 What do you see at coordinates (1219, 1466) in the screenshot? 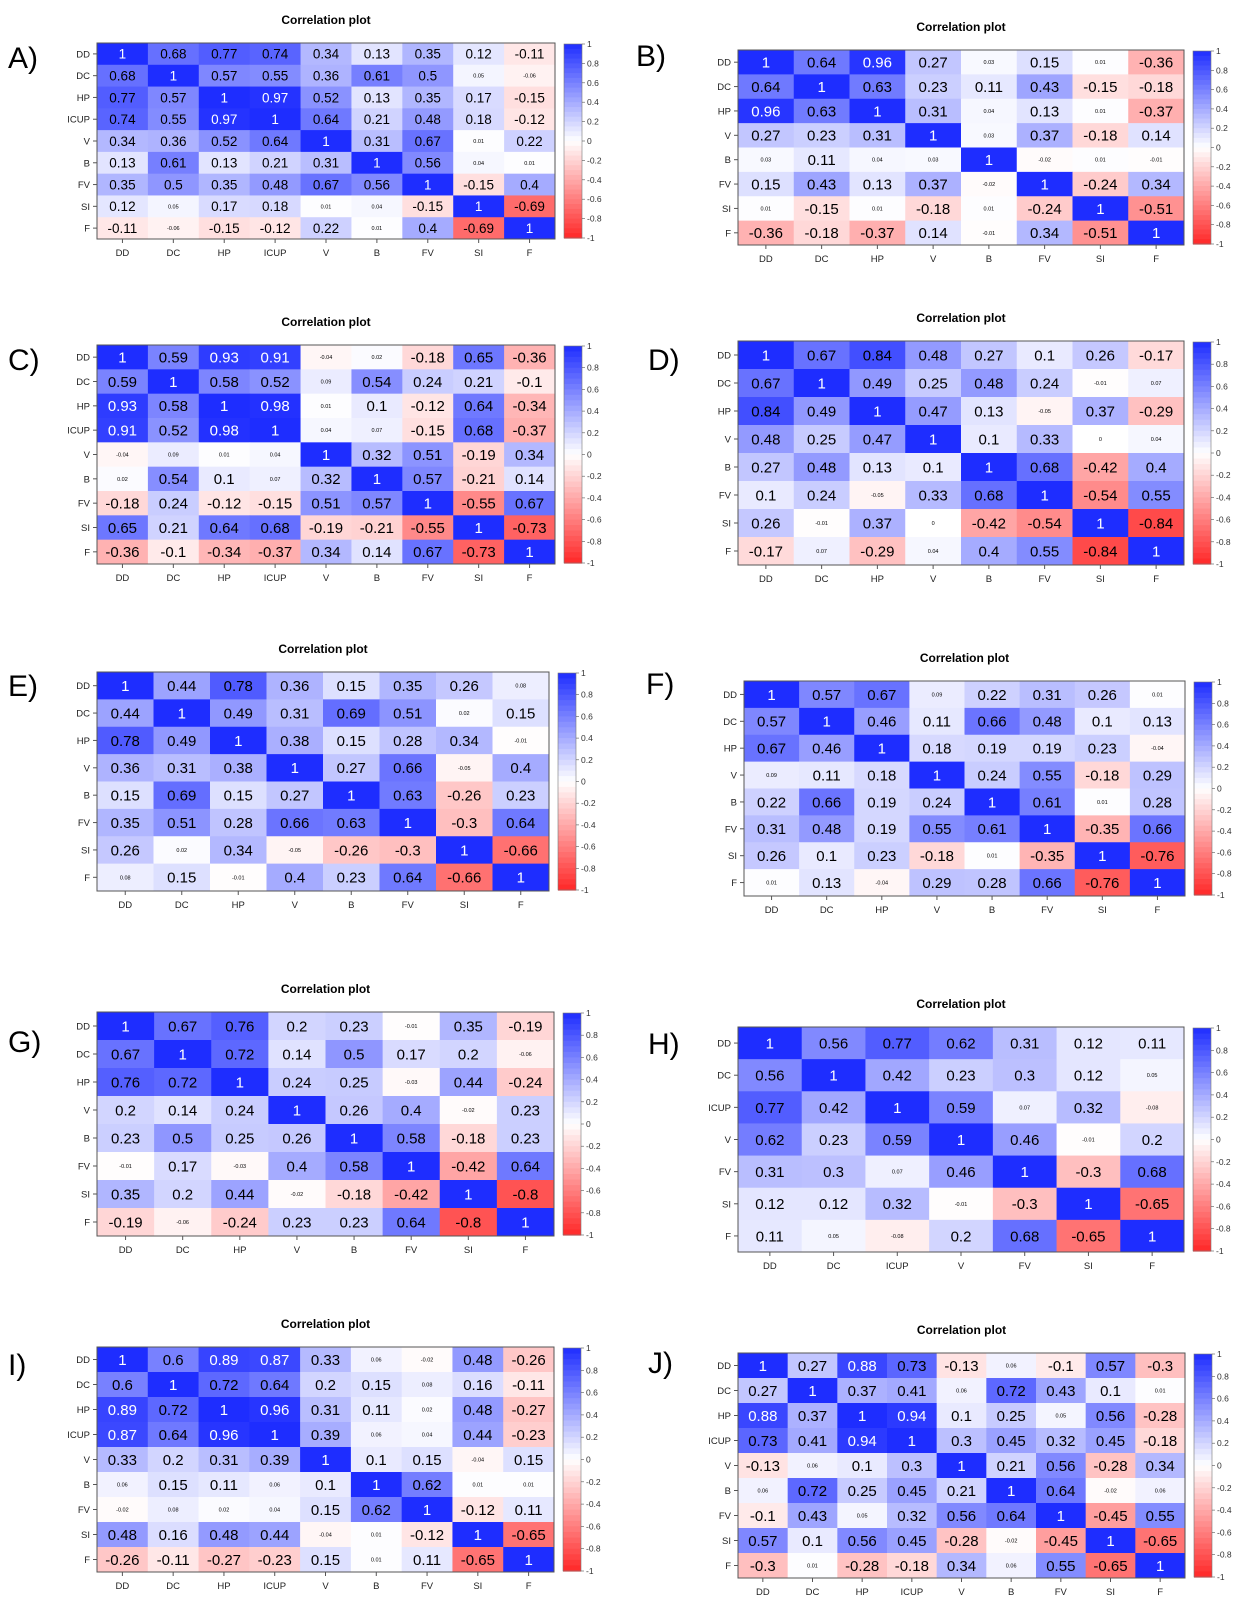
I see `legend-tick-label: 0` at bounding box center [1219, 1466].